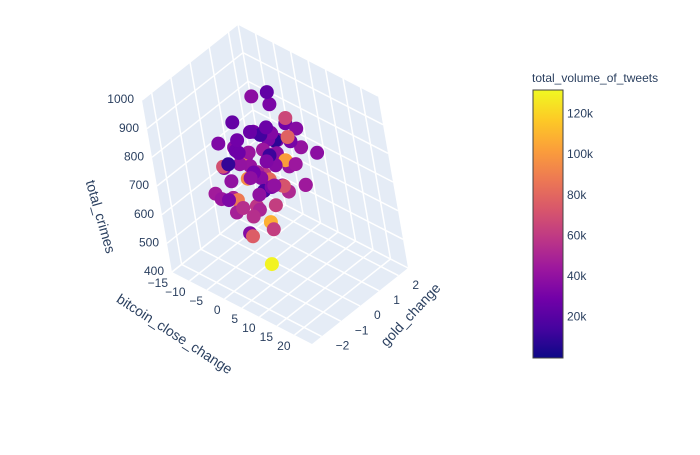 The height and width of the screenshot is (455, 700). What do you see at coordinates (101, 216) in the screenshot?
I see `z-axis-title: total_crimes` at bounding box center [101, 216].